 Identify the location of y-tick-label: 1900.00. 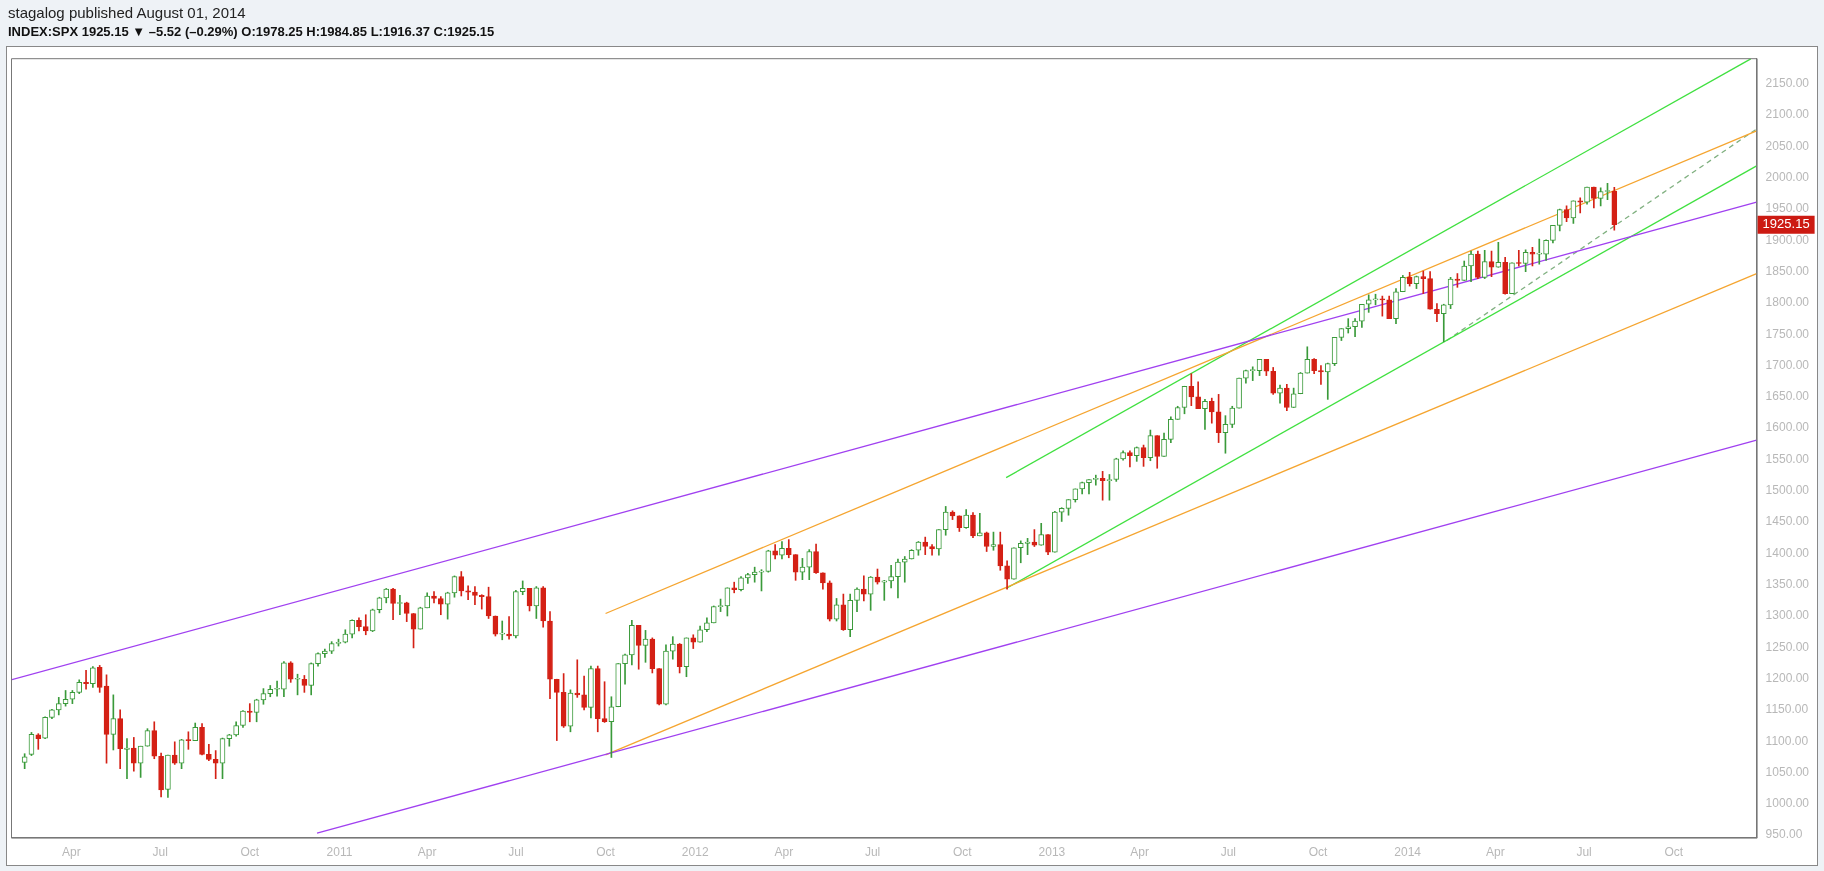
(1787, 239).